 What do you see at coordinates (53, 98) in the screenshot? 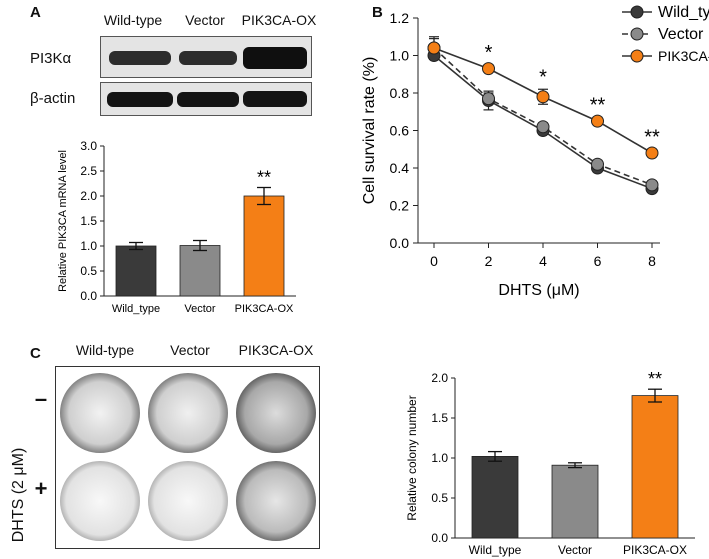
I see `blot-label-beta-actin: β-actin` at bounding box center [53, 98].